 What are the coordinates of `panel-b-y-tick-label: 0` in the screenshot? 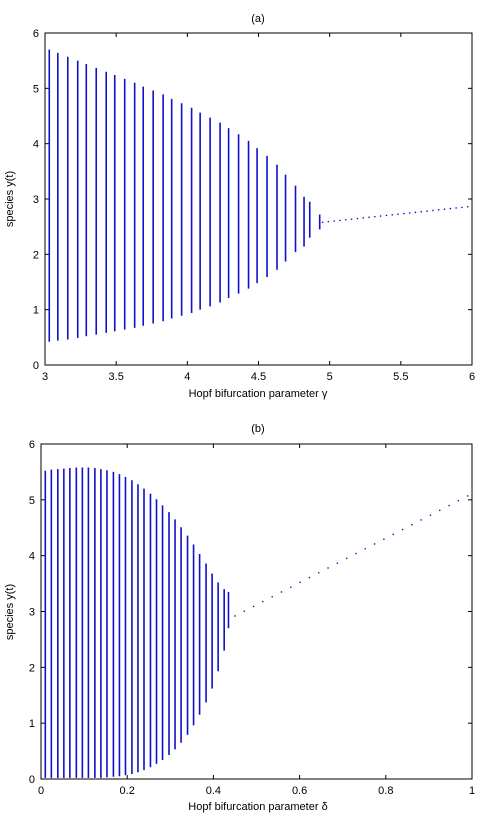 It's located at (32, 780).